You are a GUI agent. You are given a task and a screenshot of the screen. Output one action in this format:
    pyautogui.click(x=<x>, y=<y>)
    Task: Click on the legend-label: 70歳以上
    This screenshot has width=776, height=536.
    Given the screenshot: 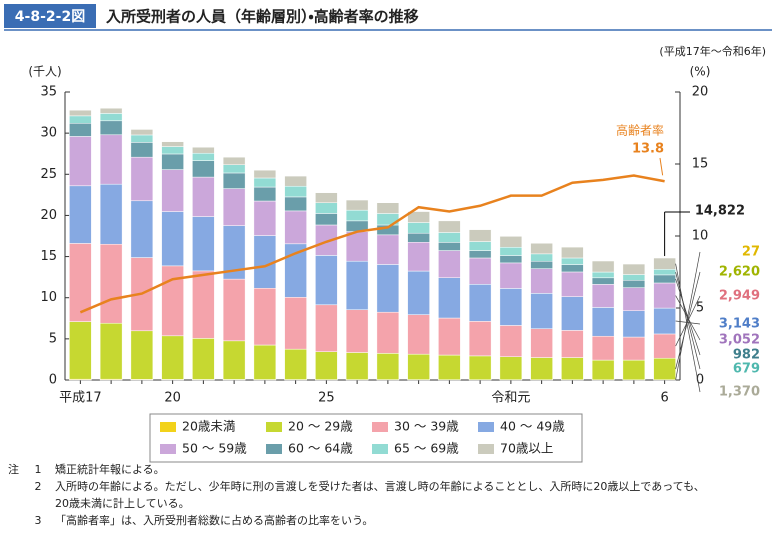 What is the action you would take?
    pyautogui.click(x=526, y=448)
    